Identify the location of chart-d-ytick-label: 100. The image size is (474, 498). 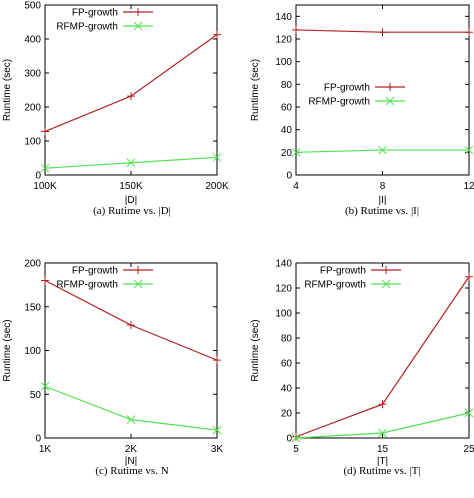
(283, 314).